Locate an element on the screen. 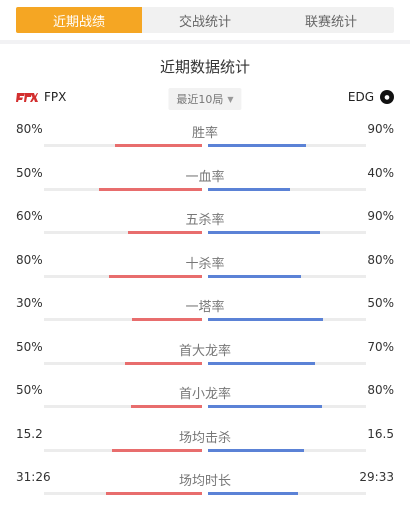 The height and width of the screenshot is (520, 410). range-filter-label: 最近10局 is located at coordinates (200, 99).